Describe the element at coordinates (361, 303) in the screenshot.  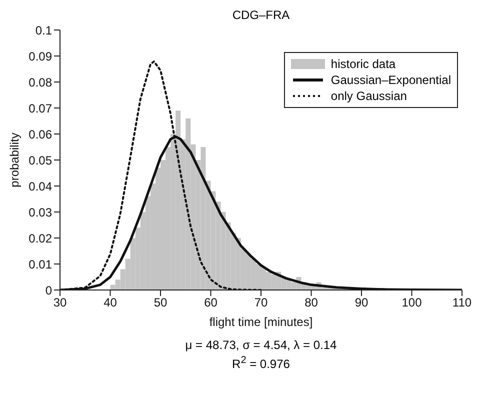
I see `x-tick-label: 90` at that location.